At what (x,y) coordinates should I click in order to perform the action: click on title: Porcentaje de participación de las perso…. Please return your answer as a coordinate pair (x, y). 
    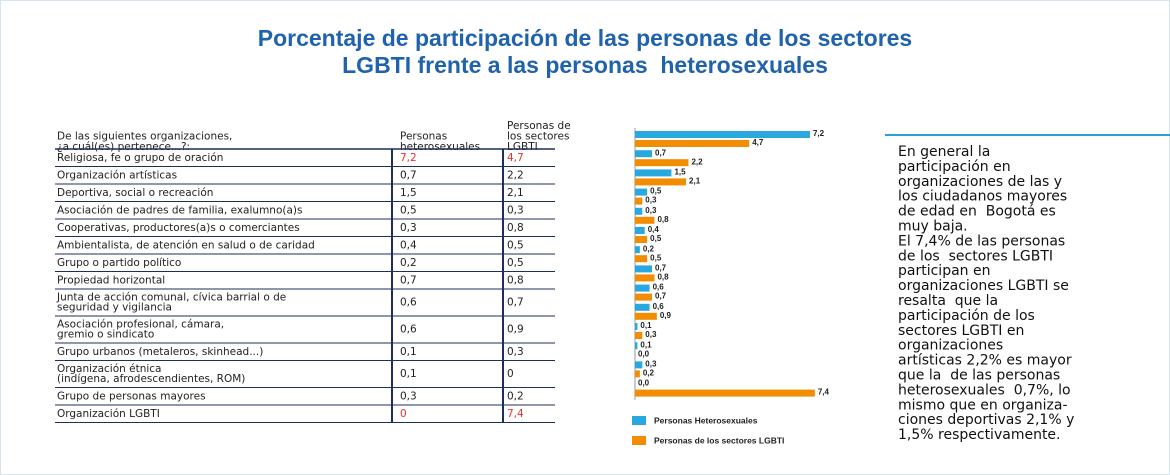
    Looking at the image, I should click on (585, 38).